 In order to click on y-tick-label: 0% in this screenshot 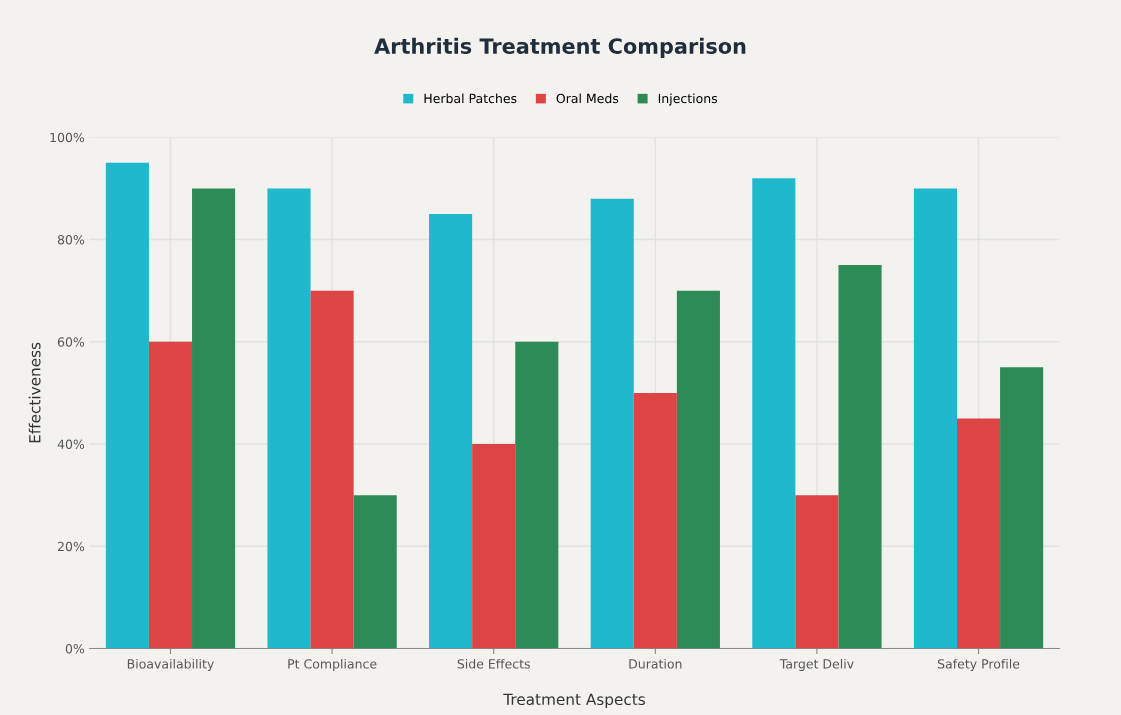, I will do `click(75, 648)`.